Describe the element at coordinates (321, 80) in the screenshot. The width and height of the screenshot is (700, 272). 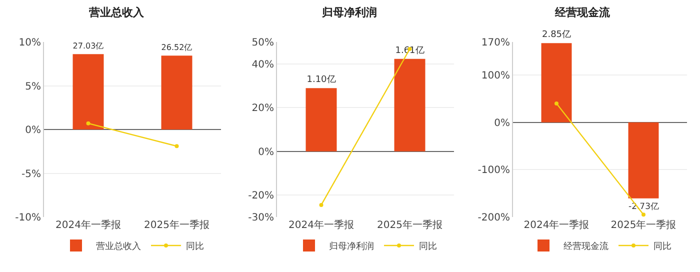
I see `data-label: 1.10亿` at that location.